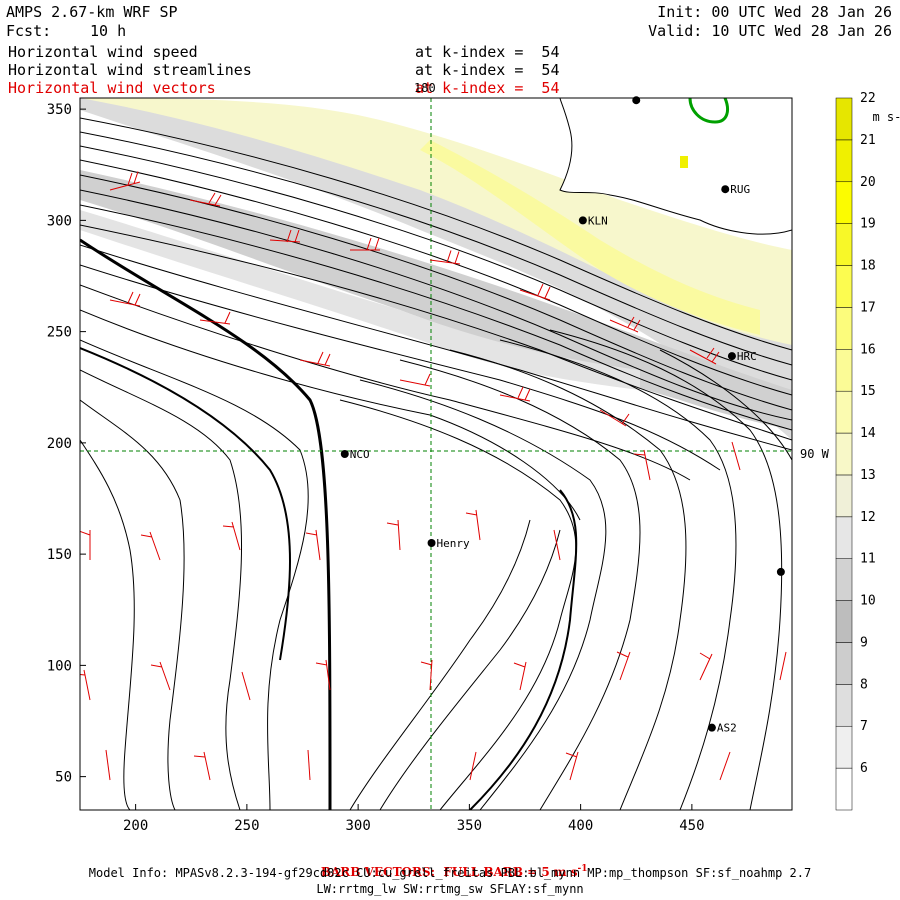  What do you see at coordinates (360, 454) in the screenshot?
I see `station-label: NCO` at bounding box center [360, 454].